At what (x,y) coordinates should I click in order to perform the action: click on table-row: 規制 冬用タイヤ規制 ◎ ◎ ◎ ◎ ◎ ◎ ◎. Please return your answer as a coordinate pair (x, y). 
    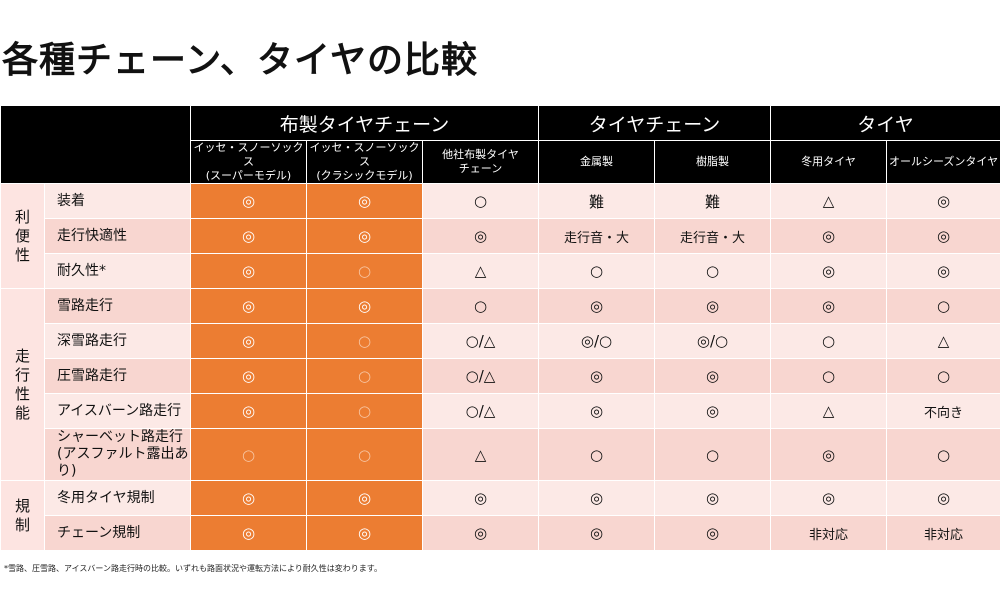
    Looking at the image, I should click on (500, 515).